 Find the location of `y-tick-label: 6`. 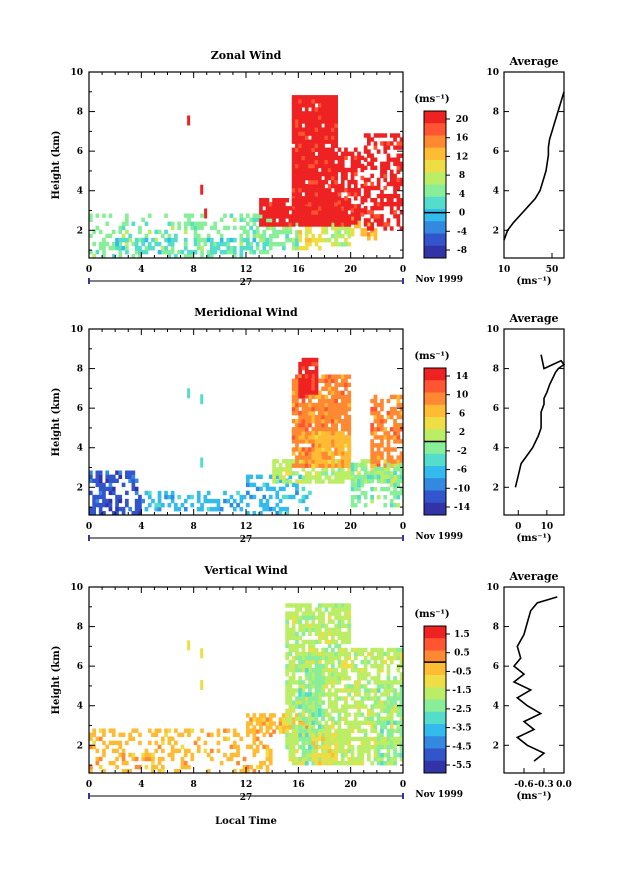

y-tick-label: 6 is located at coordinates (80, 152).